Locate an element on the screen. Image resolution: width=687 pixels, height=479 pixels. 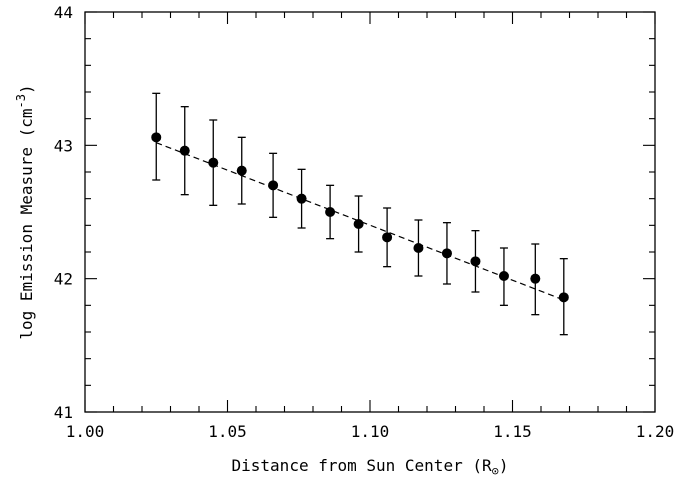
x-axis-label-subscript: ⊙ is located at coordinates (495, 471).